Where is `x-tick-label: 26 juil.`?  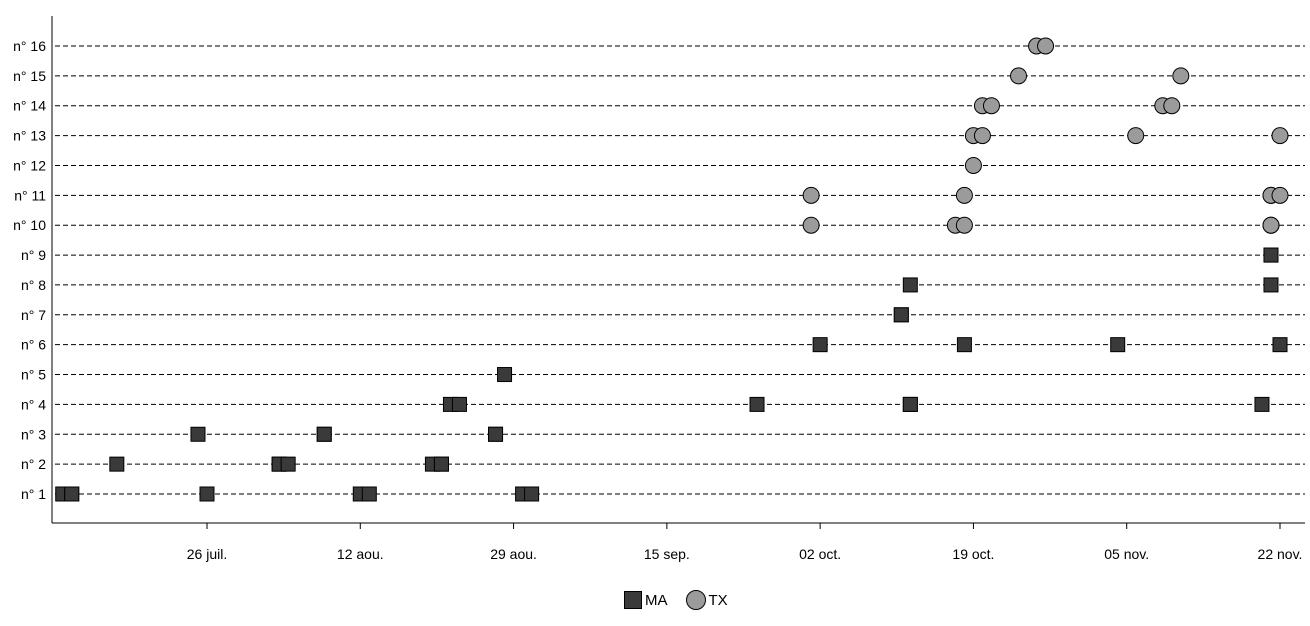 x-tick-label: 26 juil. is located at coordinates (207, 554).